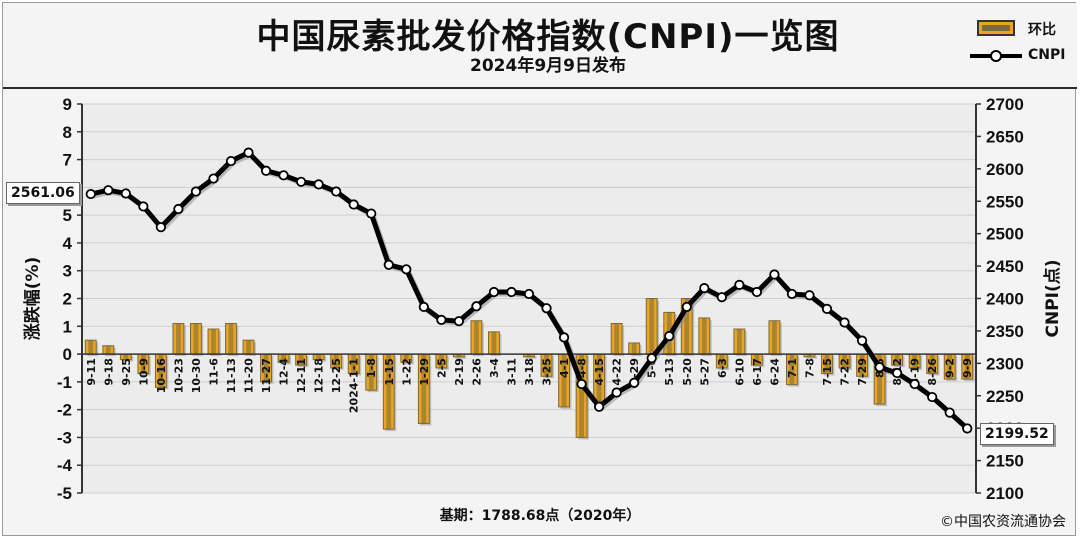 This screenshot has height=540, width=1080. Describe the element at coordinates (1052, 298) in the screenshot. I see `right-axis-title: CNPI(点)` at that location.